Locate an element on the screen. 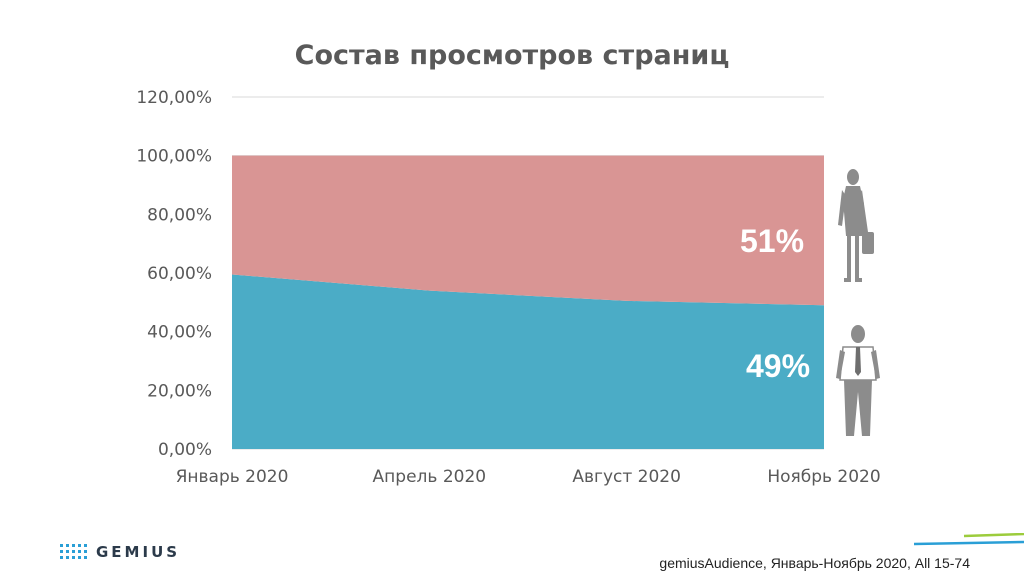  gemius-logo-icon is located at coordinates (73, 551).